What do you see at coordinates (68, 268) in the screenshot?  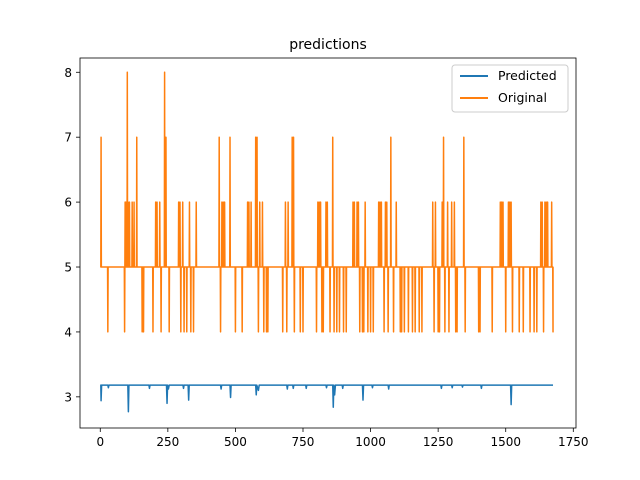 I see `y-tick-label: 5` at bounding box center [68, 268].